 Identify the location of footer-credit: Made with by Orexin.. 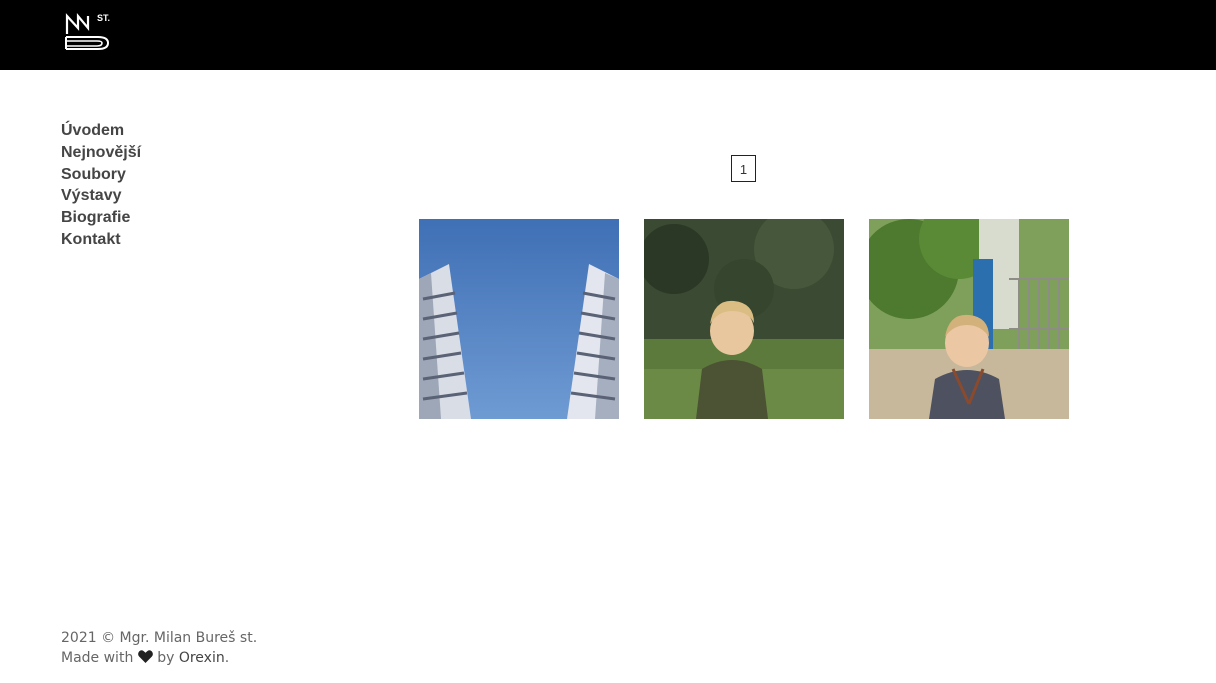
(159, 658).